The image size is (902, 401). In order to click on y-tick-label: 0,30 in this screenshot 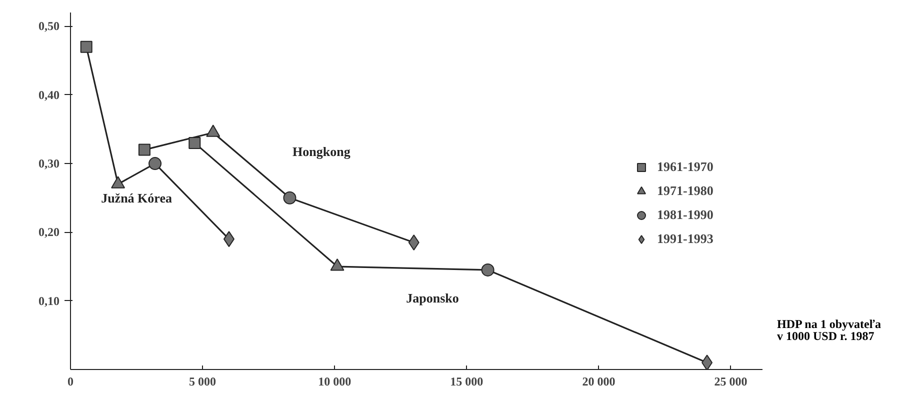, I will do `click(49, 163)`.